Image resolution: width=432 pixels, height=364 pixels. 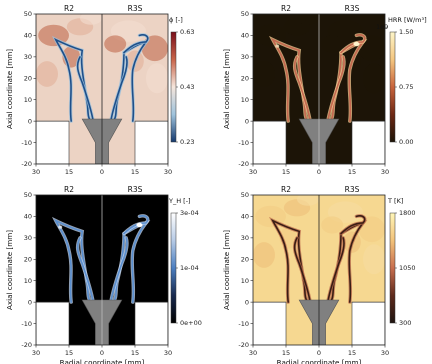 What do you see at coordinates (187, 32) in the screenshot?
I see `colorbar-tick-label: 0.63` at bounding box center [187, 32].